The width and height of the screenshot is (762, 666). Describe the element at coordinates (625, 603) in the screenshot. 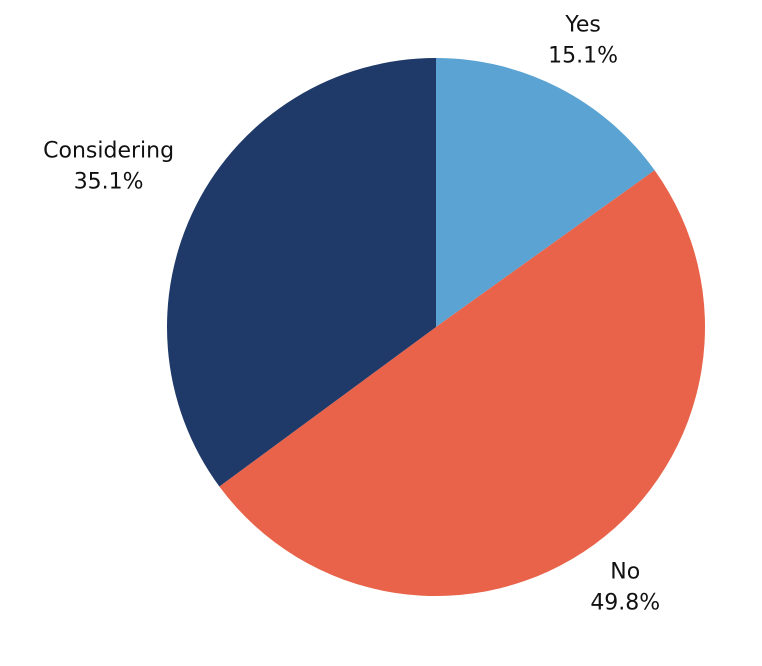

I see `slice-value-label: 49.8%` at that location.